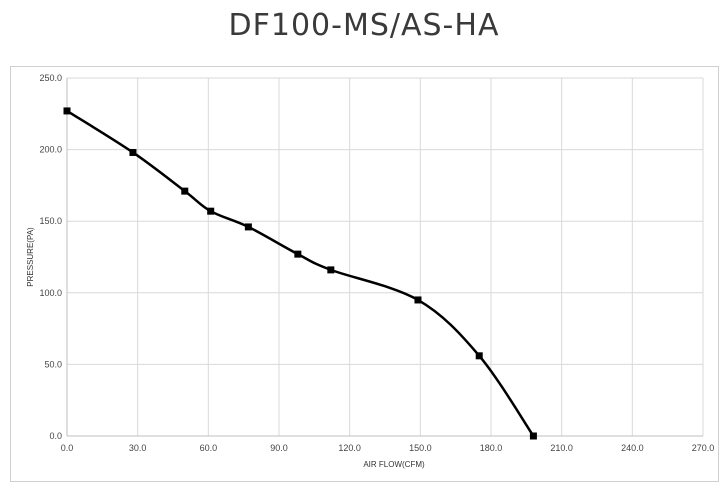 Image resolution: width=728 pixels, height=493 pixels. What do you see at coordinates (50, 150) in the screenshot?
I see `y-tick-label: 200.0` at bounding box center [50, 150].